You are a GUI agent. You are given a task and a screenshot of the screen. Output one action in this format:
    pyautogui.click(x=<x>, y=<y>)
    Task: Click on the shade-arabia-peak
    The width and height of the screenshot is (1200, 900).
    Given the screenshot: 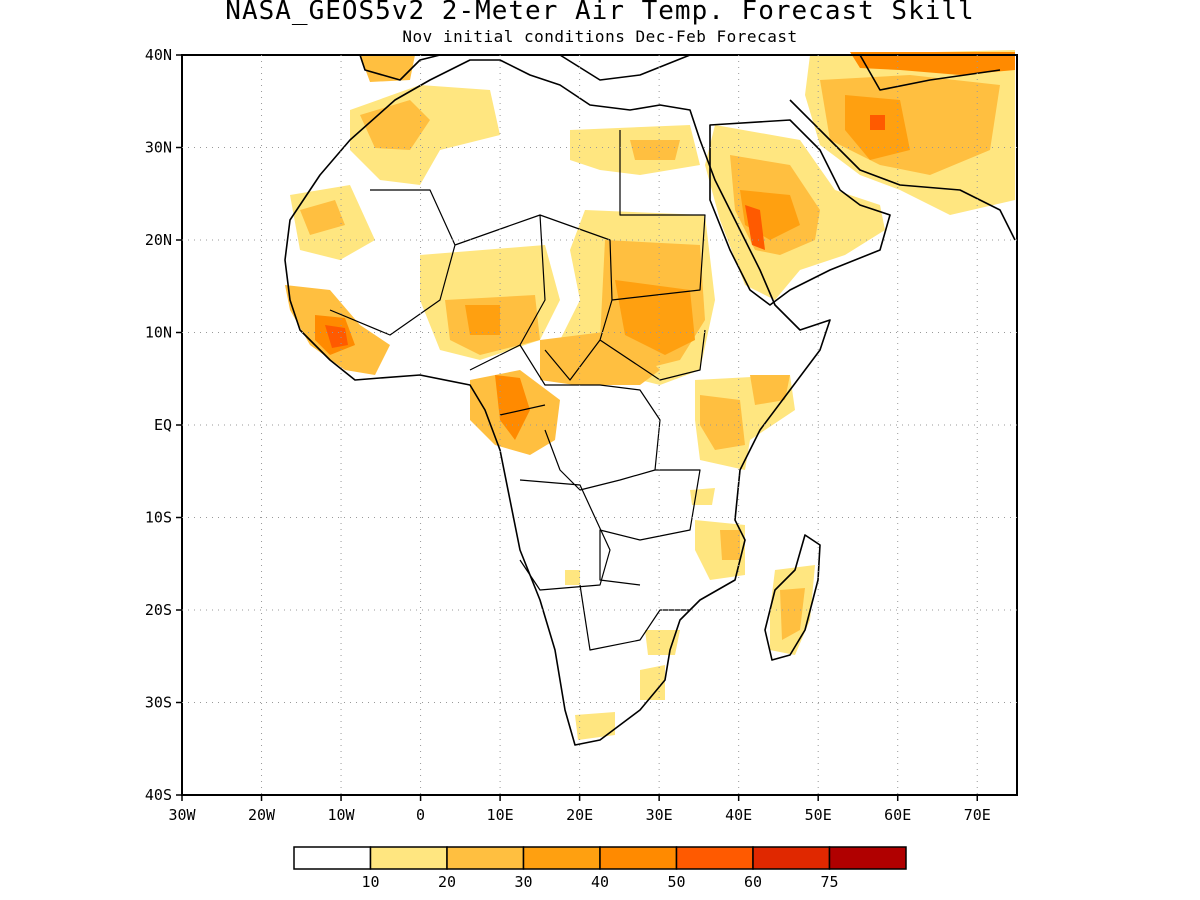 What is the action you would take?
    pyautogui.click(x=755, y=227)
    